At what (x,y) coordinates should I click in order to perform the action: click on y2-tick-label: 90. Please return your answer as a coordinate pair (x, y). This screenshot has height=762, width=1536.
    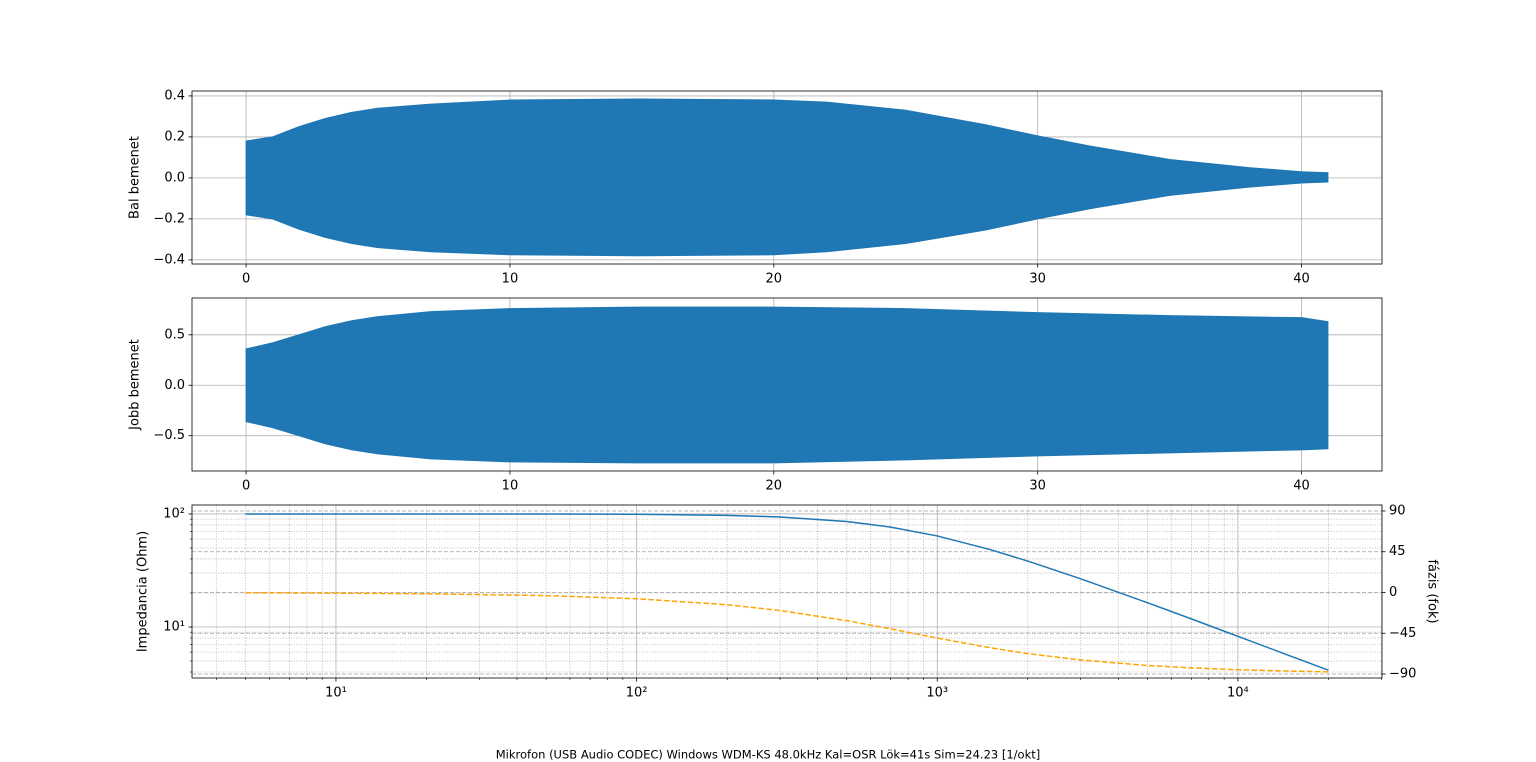
    Looking at the image, I should click on (1397, 510).